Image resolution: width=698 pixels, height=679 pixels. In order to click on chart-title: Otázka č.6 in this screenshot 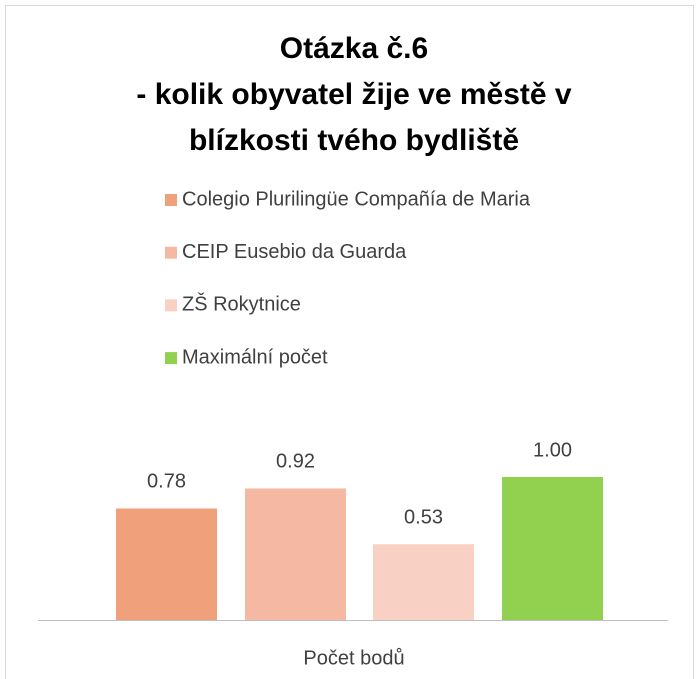, I will do `click(354, 48)`.